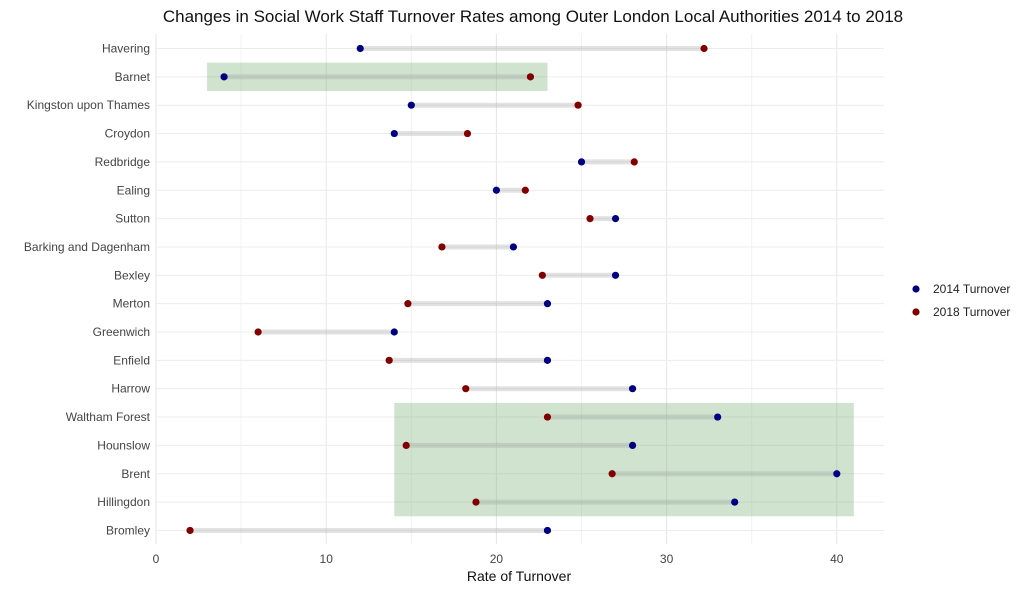  Describe the element at coordinates (615, 275) in the screenshot. I see `point-2014-bexley` at that location.